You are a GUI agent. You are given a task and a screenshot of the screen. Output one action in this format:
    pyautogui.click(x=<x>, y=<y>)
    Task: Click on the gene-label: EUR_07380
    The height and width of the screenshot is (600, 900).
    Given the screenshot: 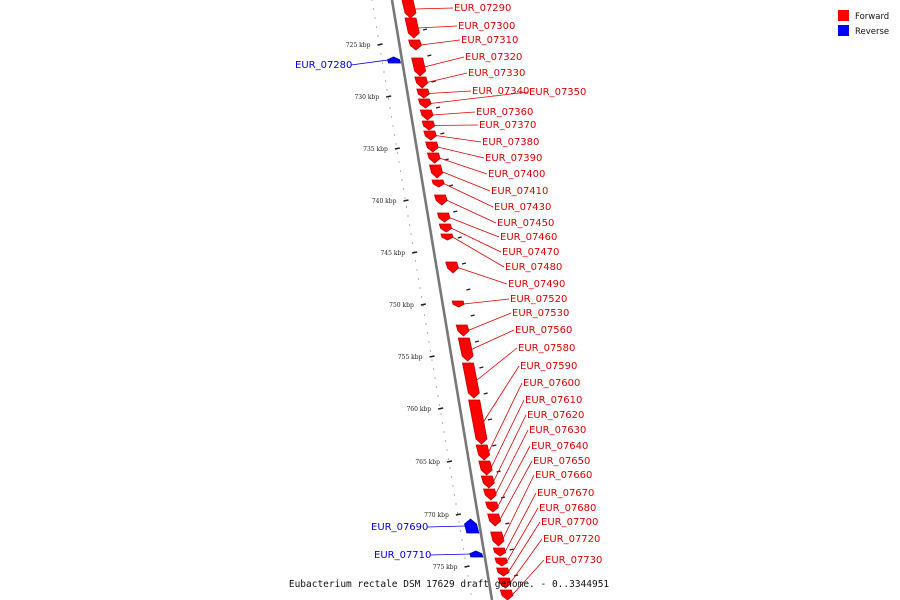 What is the action you would take?
    pyautogui.click(x=510, y=142)
    